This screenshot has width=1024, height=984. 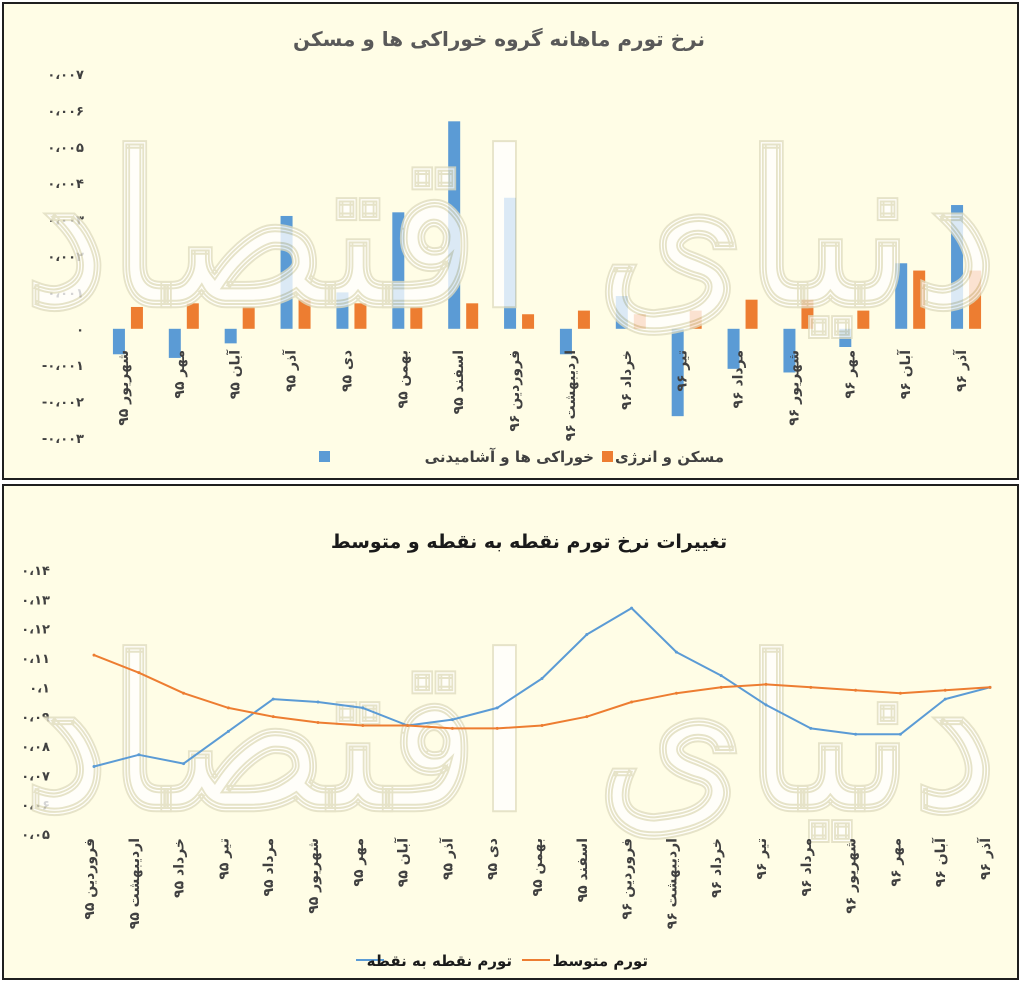 What do you see at coordinates (63, 403) in the screenshot?
I see `y-tick-label: -۰،۰۰۲` at bounding box center [63, 403].